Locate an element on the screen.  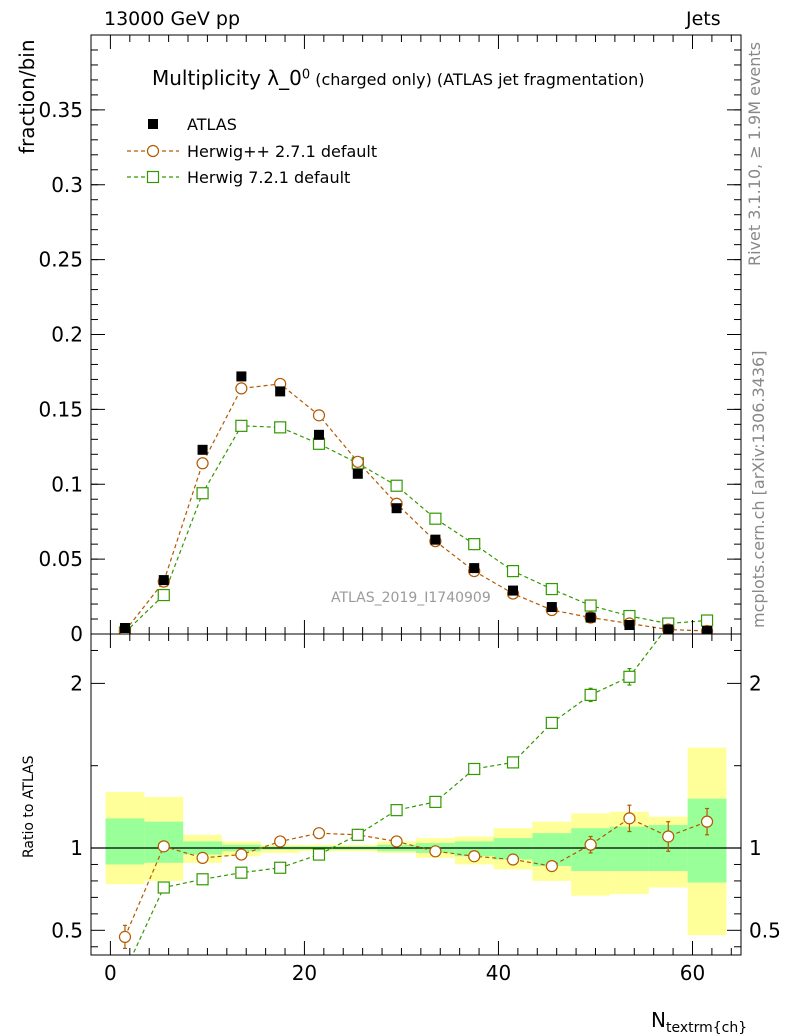
x-tick-label: 20 is located at coordinates (304, 973).